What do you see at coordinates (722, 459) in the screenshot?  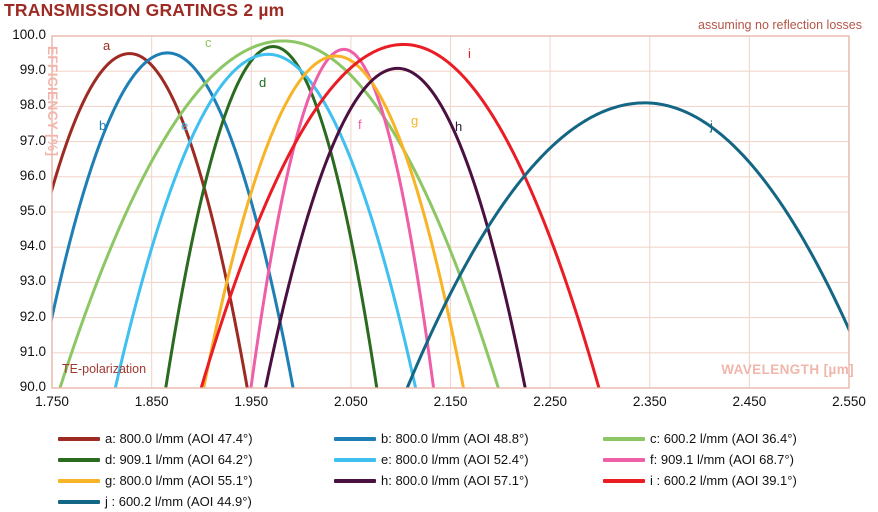 I see `legend-label-f: f: 909.1 l/mm (AOI 68.7°)` at bounding box center [722, 459].